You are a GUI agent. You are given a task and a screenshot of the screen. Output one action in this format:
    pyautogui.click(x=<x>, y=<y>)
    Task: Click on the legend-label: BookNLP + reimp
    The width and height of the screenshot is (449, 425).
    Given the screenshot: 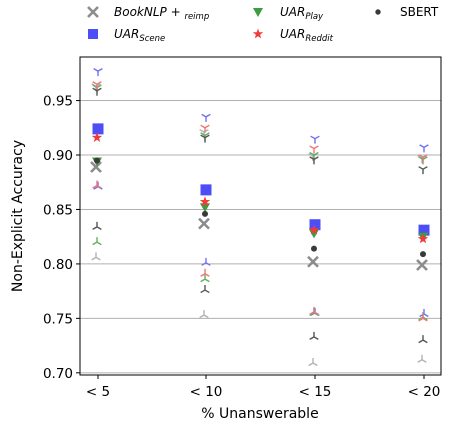 What is the action you would take?
    pyautogui.click(x=161, y=13)
    